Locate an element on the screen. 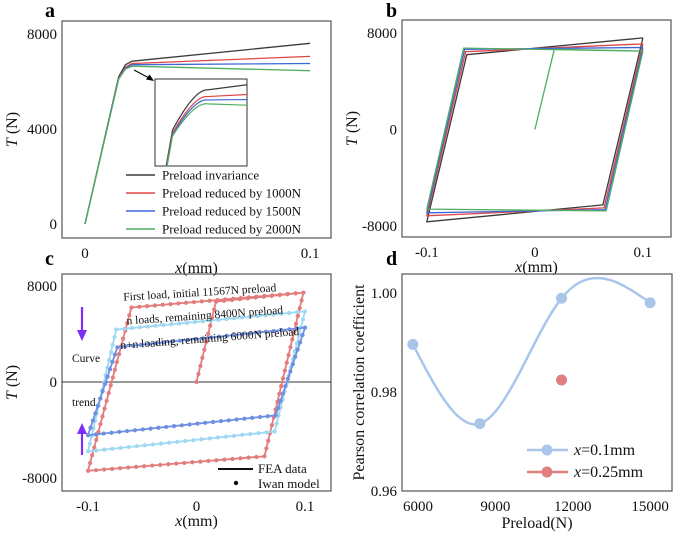  panel-label-a: a is located at coordinates (50, 11).